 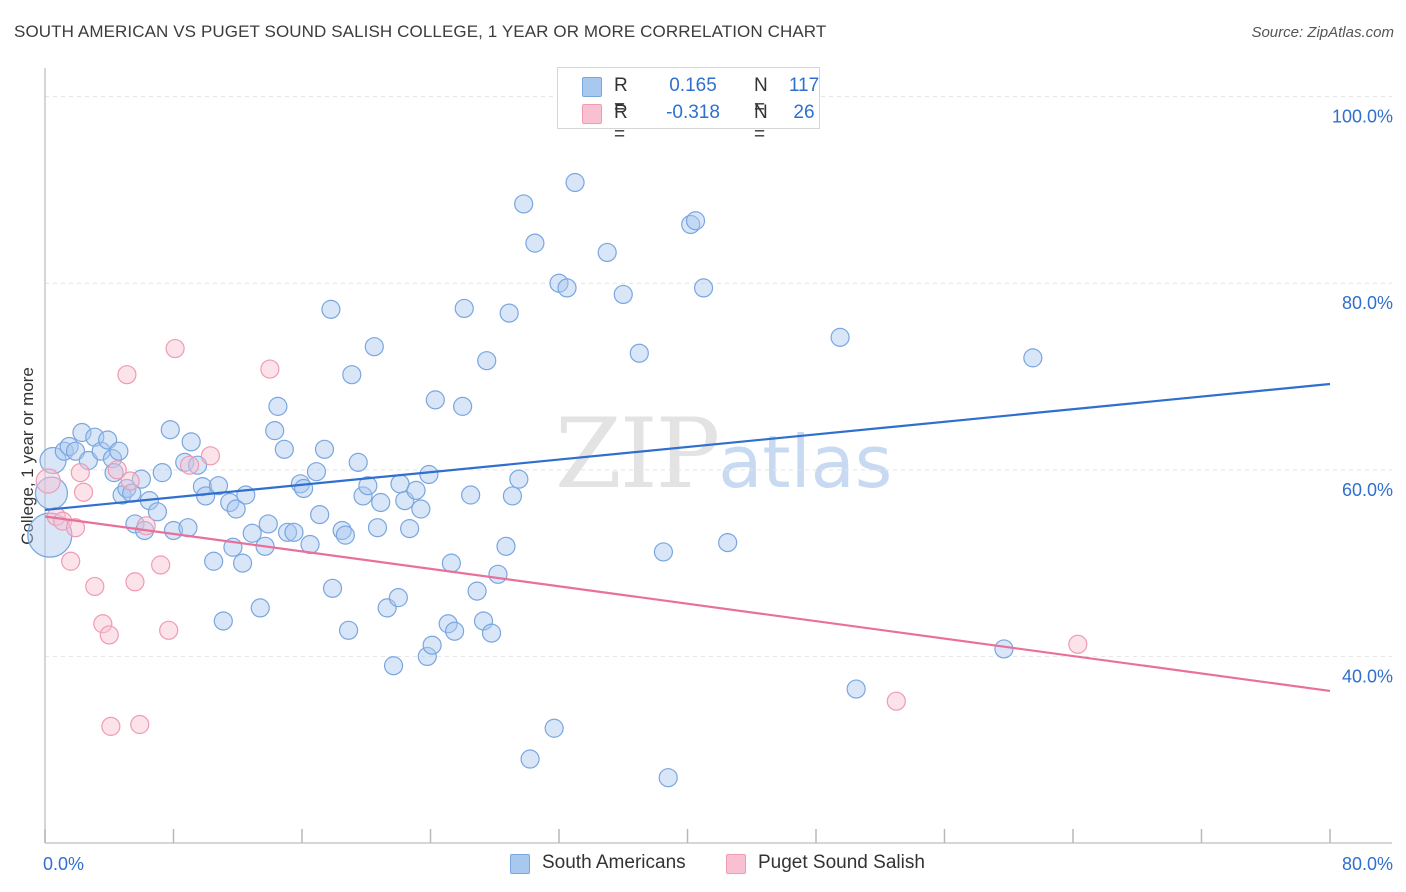 What do you see at coordinates (1367, 864) in the screenshot?
I see `x-tick-label: 80.0%` at bounding box center [1367, 864].